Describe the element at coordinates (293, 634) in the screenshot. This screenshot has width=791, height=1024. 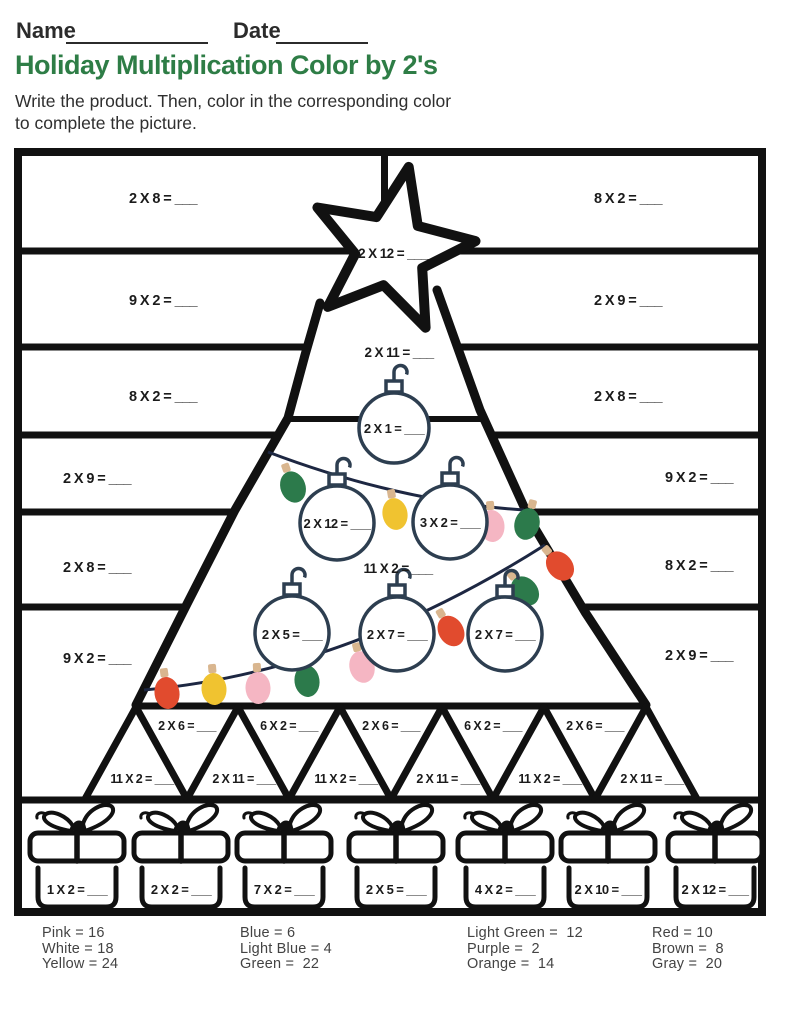
I see `problem-ornament: 2 X 5 = ___` at that location.